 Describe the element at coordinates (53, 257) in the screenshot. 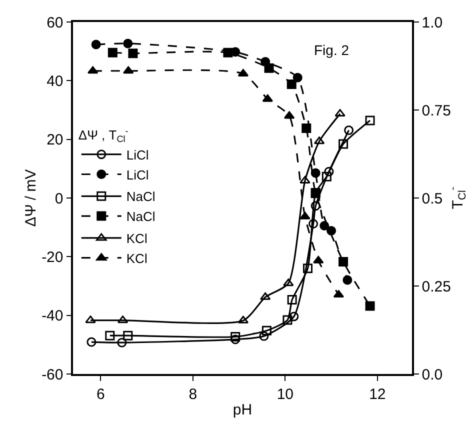

I see `y-tick-label: -20` at that location.